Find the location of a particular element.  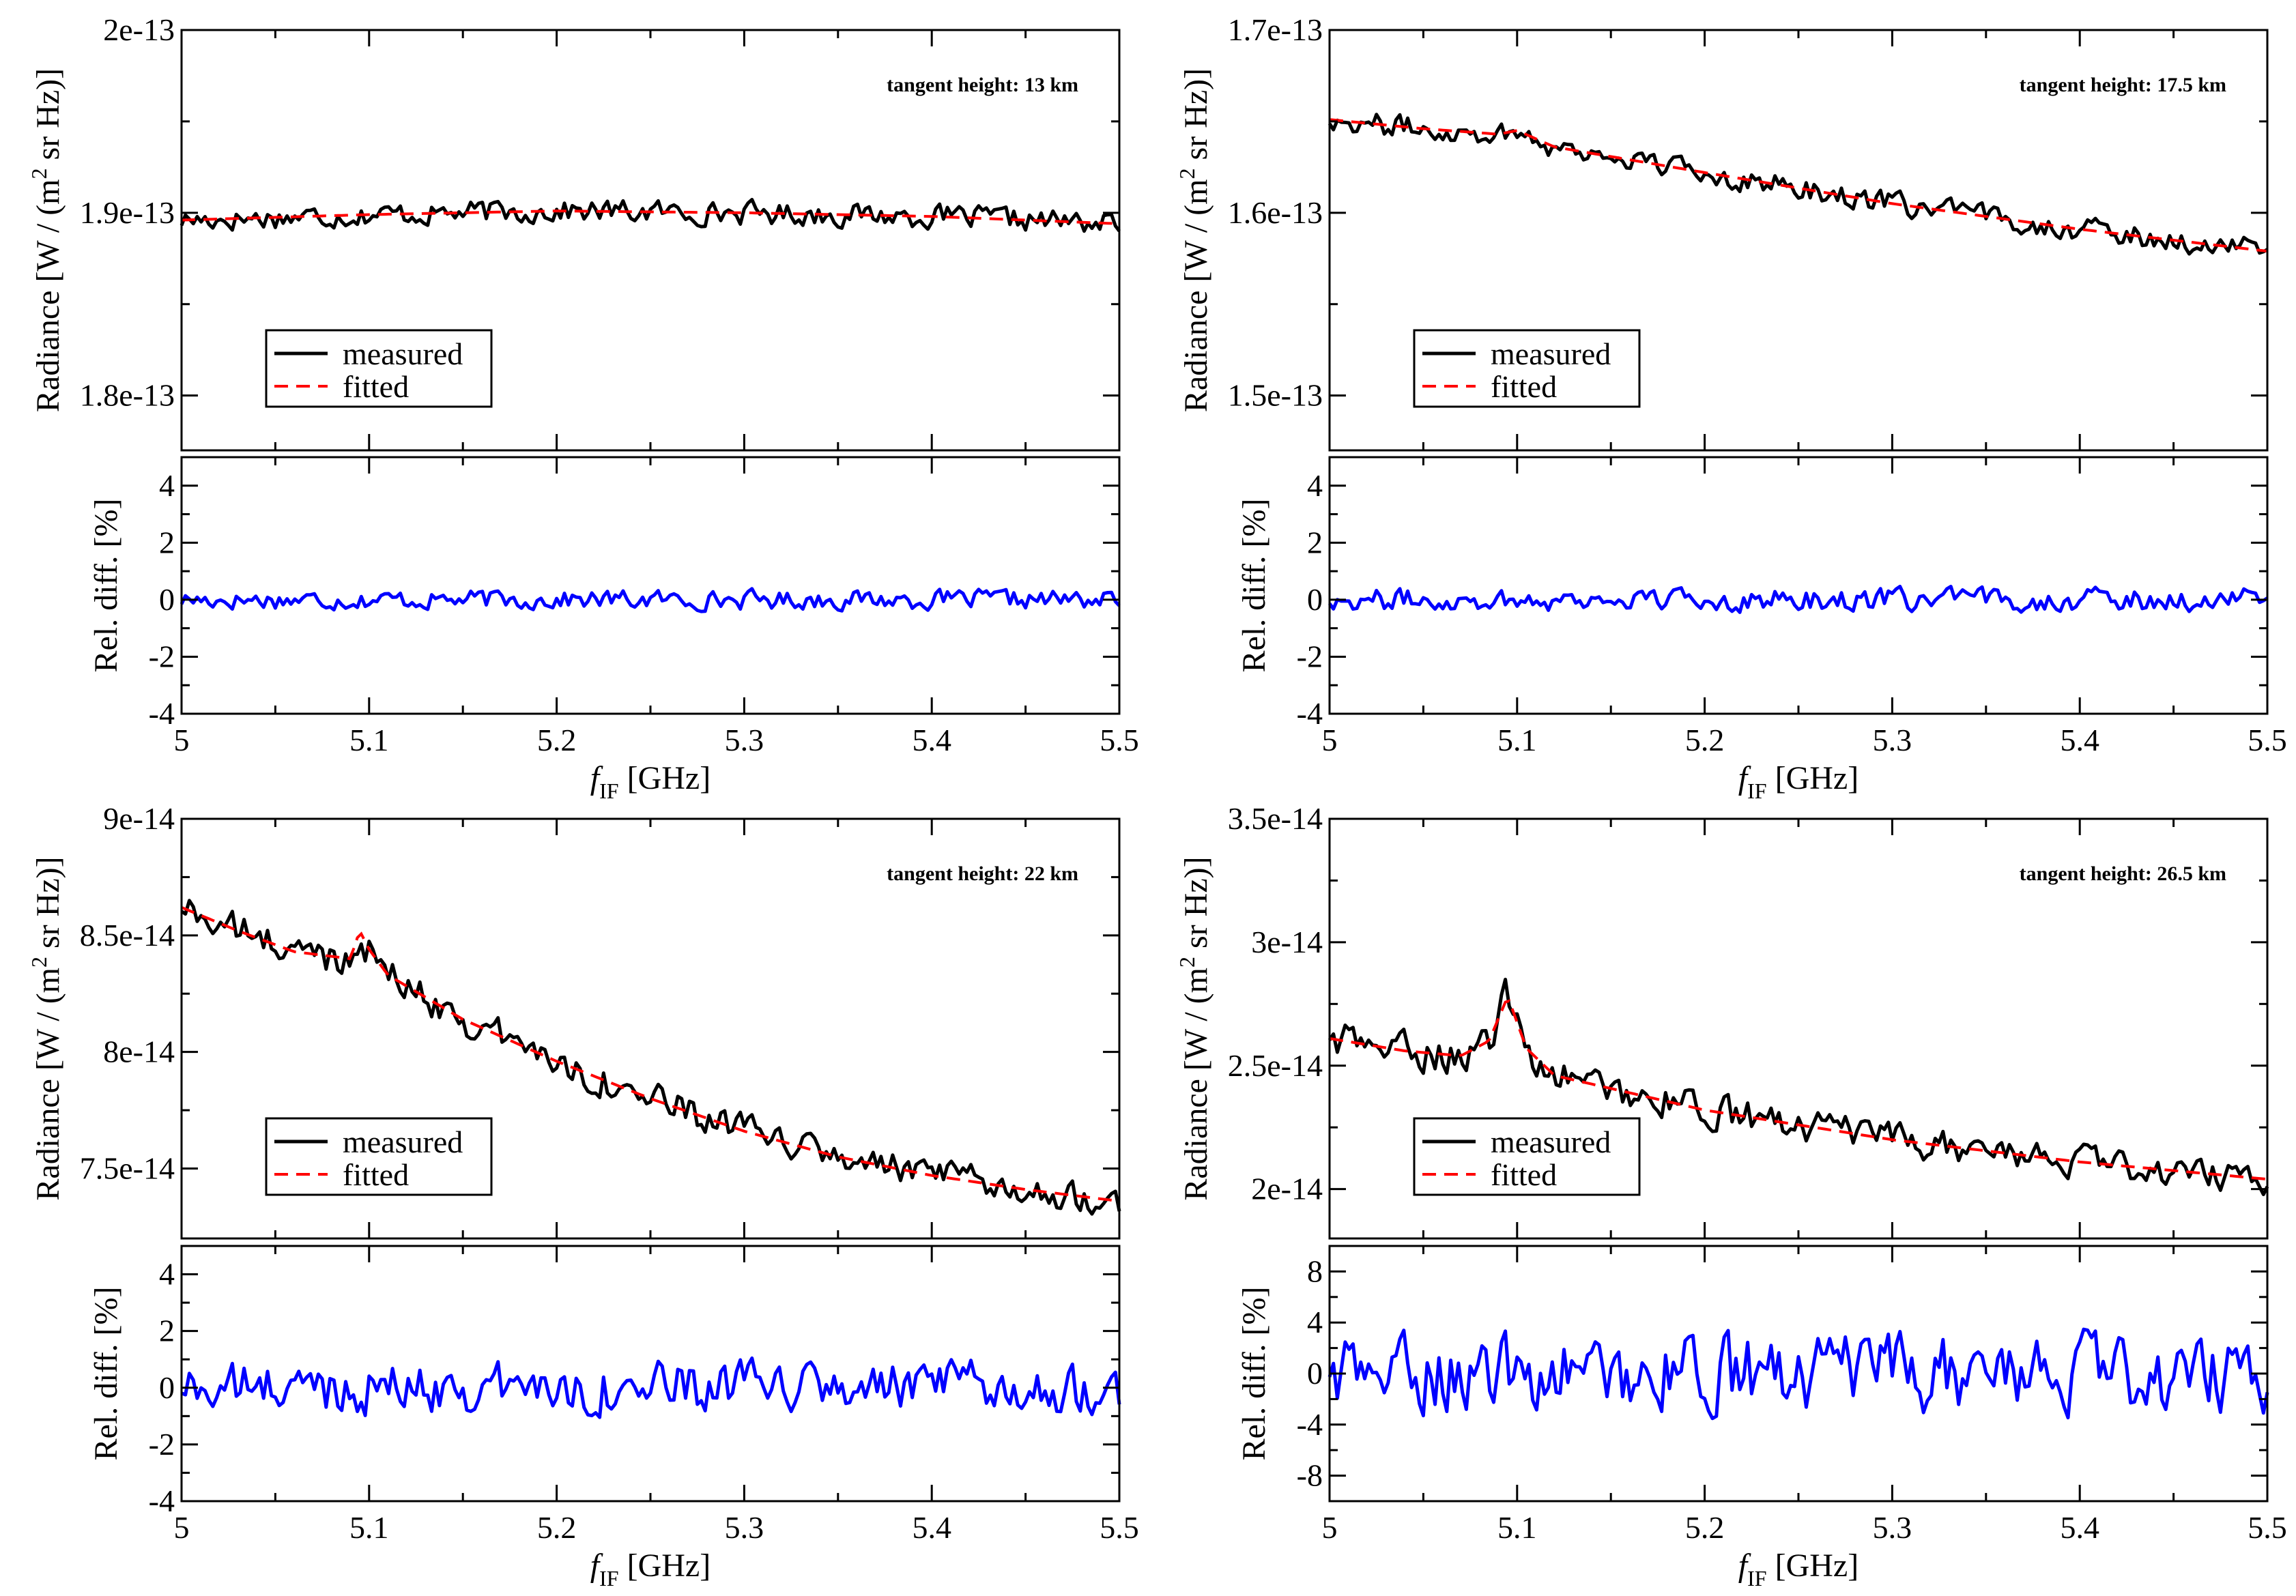

ytick-label-top: 1.5e-13 is located at coordinates (1275, 395).